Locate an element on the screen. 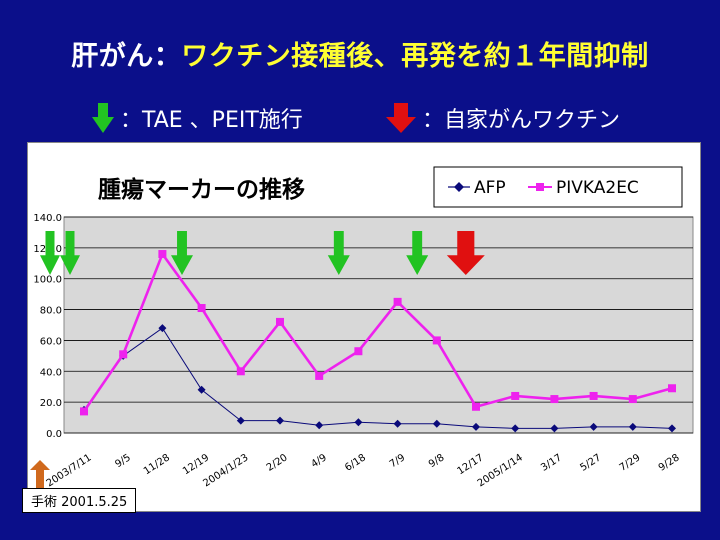  x-tick-label: 5/27 is located at coordinates (590, 462).